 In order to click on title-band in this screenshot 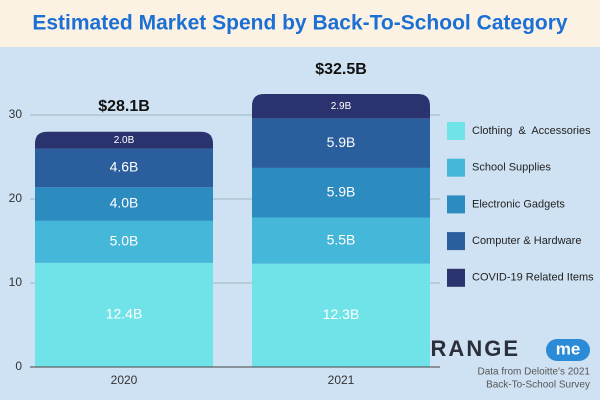, I will do `click(300, 23)`.